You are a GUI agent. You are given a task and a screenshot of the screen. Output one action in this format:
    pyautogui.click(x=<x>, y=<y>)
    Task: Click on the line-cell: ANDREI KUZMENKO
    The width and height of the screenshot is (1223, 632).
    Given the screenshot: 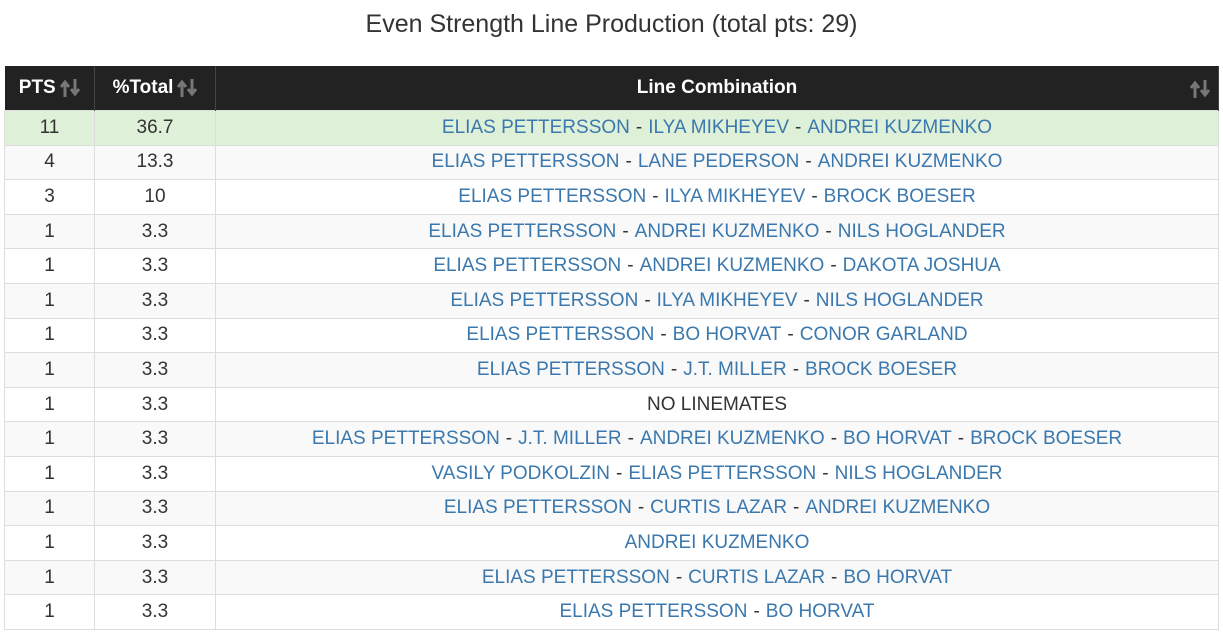 What is the action you would take?
    pyautogui.click(x=717, y=543)
    